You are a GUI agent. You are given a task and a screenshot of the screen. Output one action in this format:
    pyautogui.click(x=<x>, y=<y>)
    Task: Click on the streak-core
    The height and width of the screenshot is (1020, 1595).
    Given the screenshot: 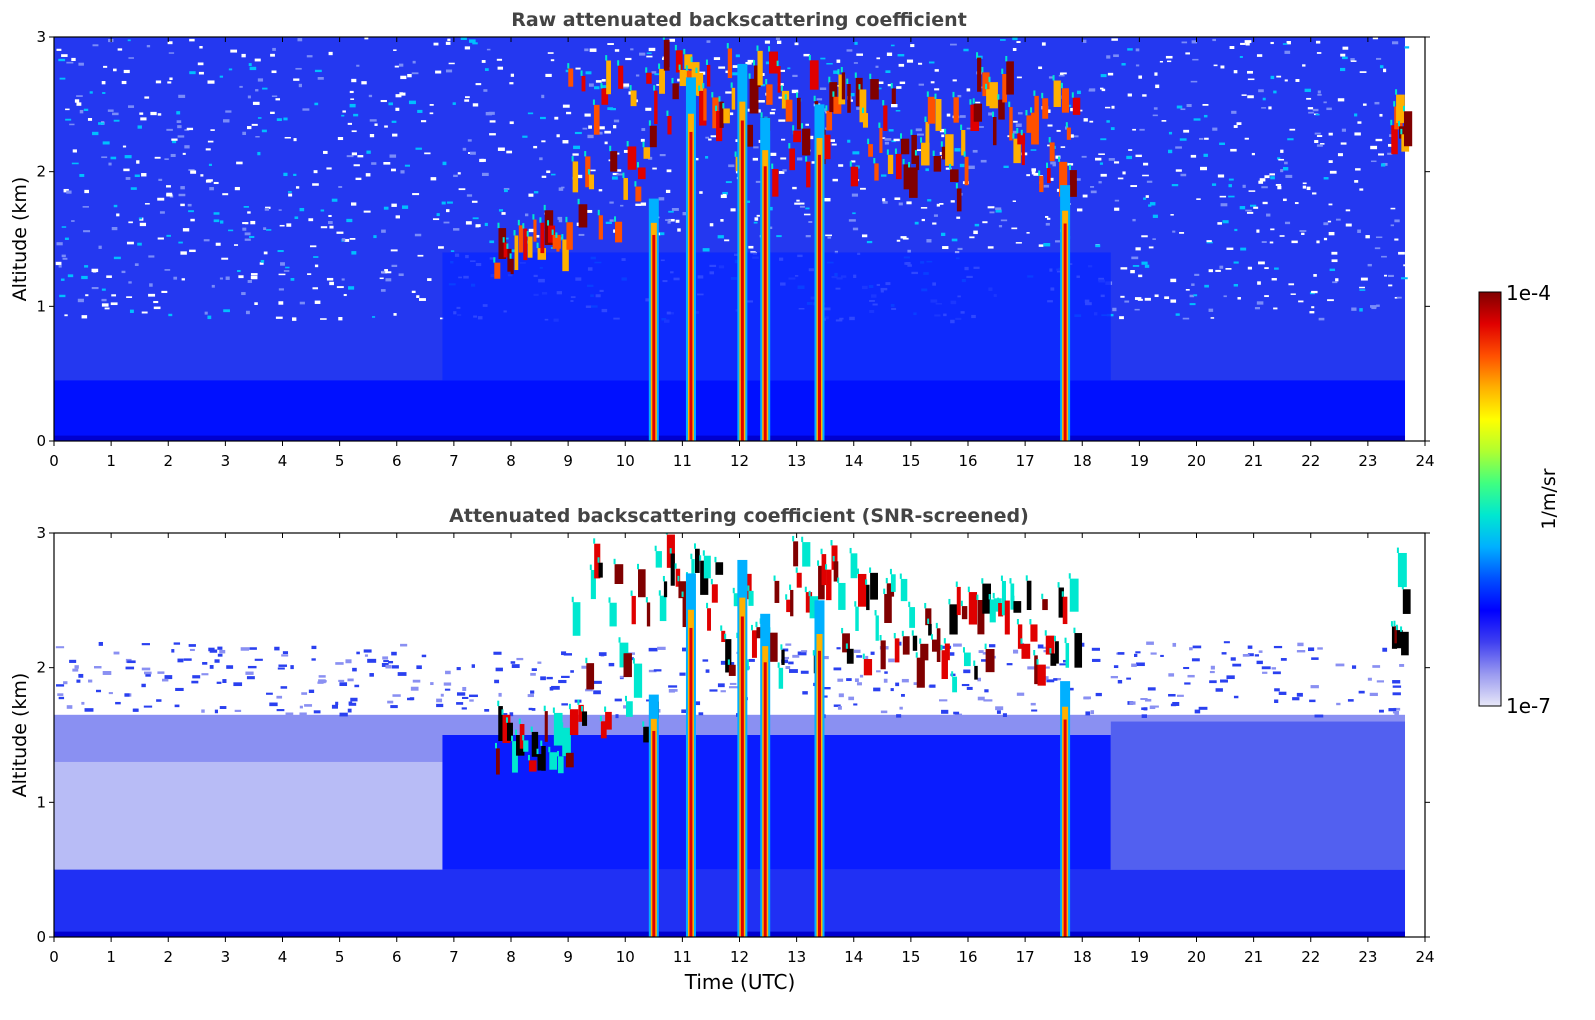 What is the action you would take?
    pyautogui.click(x=742, y=280)
    